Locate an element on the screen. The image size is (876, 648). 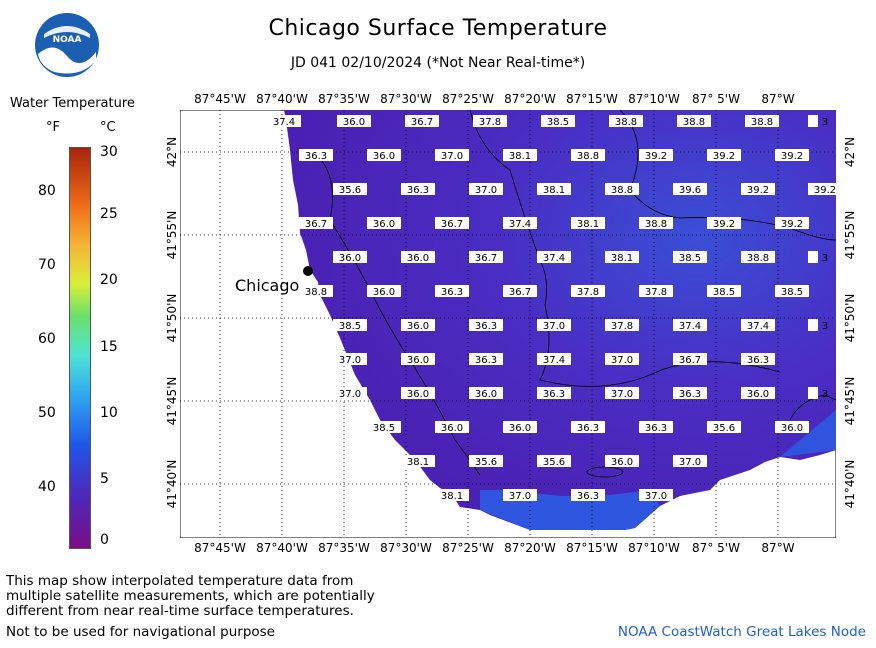
temperature-value: 39.6 is located at coordinates (690, 190).